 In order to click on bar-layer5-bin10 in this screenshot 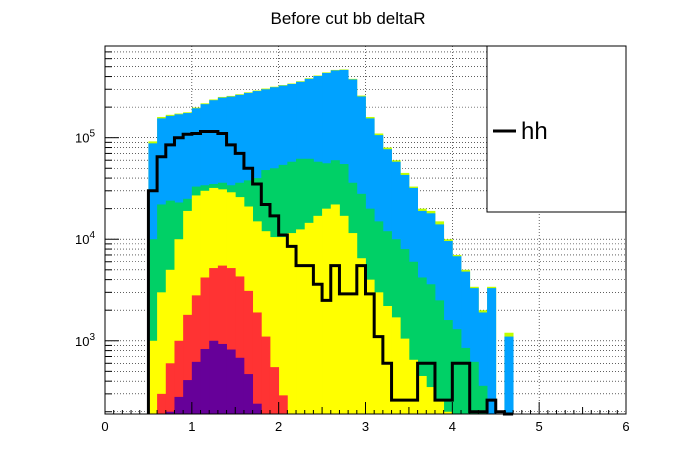, I will do `click(240, 385)`.